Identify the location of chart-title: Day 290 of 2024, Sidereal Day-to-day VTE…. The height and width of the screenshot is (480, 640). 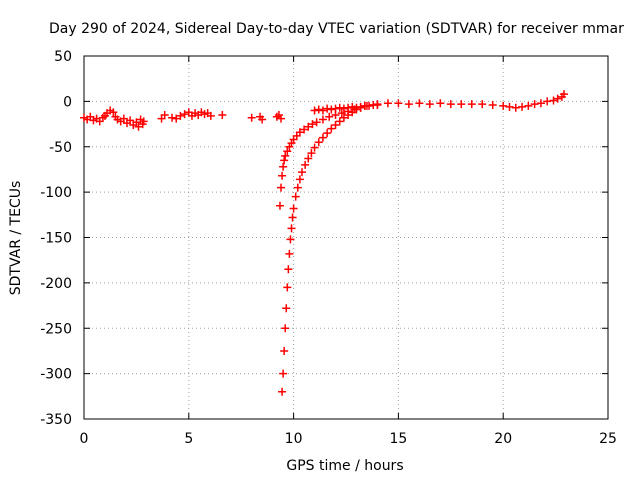
(336, 29).